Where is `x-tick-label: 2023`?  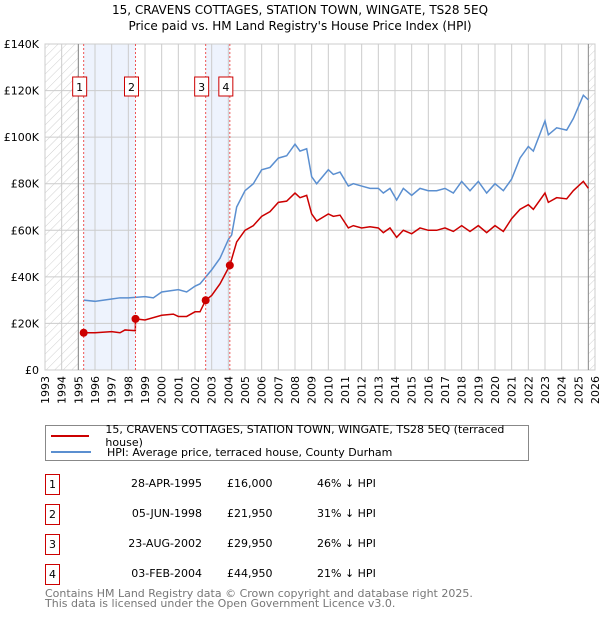
x-tick-label: 2023 is located at coordinates (545, 390).